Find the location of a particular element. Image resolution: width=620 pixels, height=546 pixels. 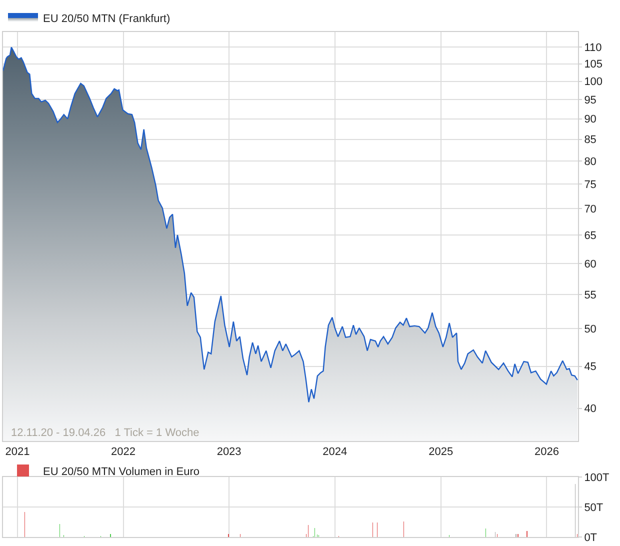

y-tick-label: 100T is located at coordinates (597, 478).